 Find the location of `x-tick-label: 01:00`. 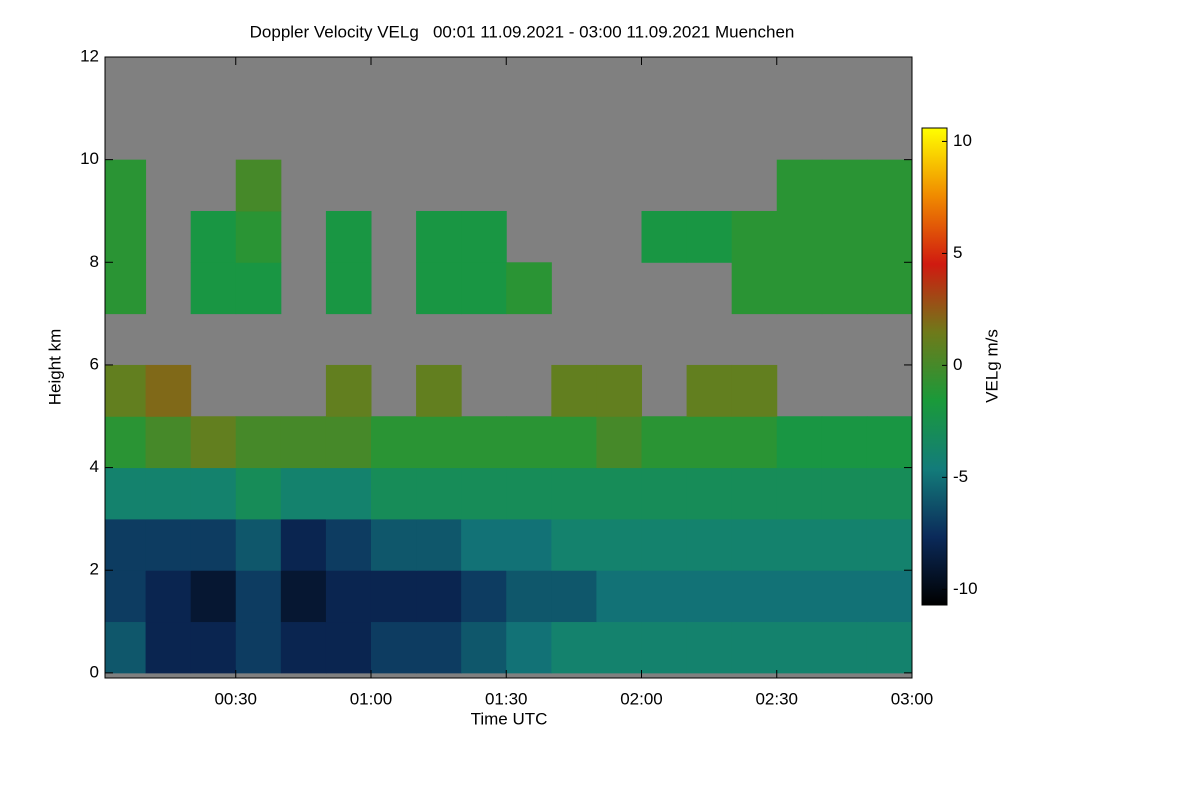

x-tick-label: 01:00 is located at coordinates (371, 698).